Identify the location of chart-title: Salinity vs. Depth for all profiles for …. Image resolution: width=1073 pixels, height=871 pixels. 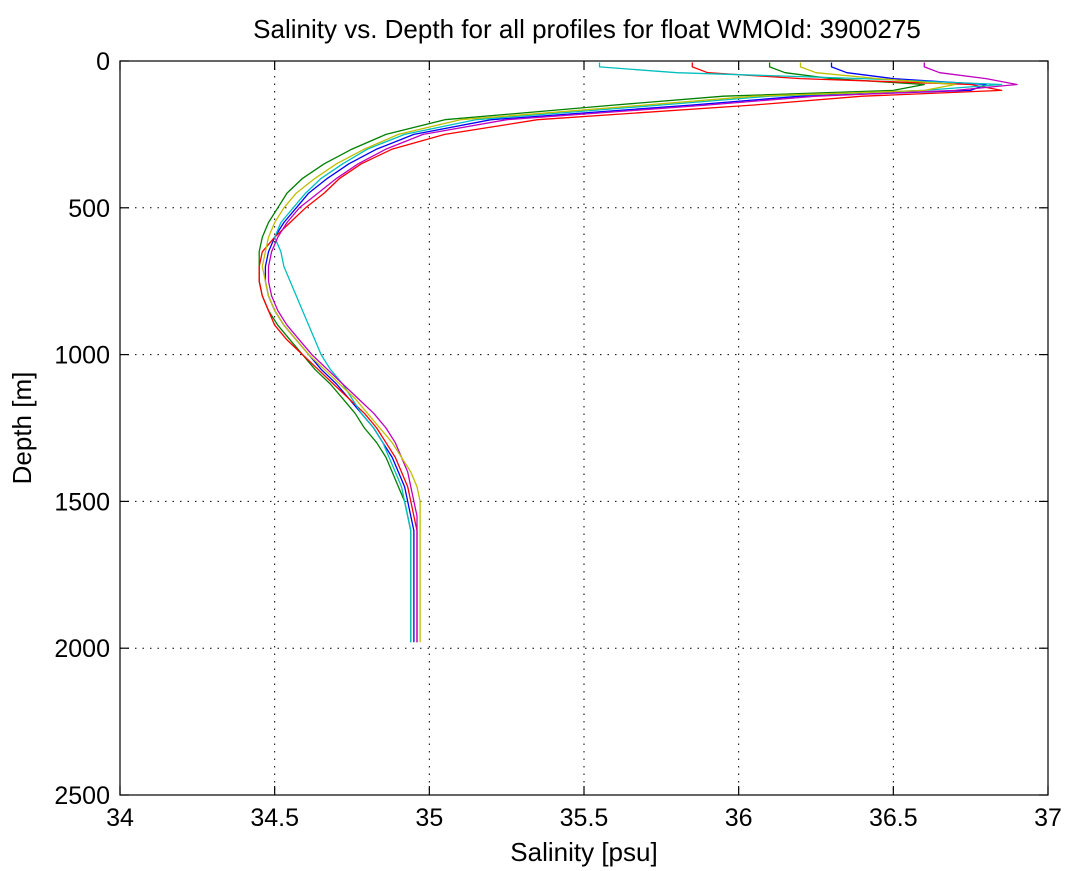
(587, 29).